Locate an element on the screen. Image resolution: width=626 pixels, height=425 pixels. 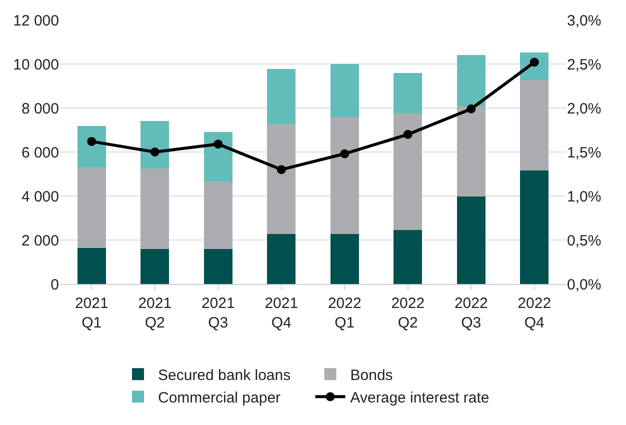
y2-tick-label: 1,0% is located at coordinates (584, 197).